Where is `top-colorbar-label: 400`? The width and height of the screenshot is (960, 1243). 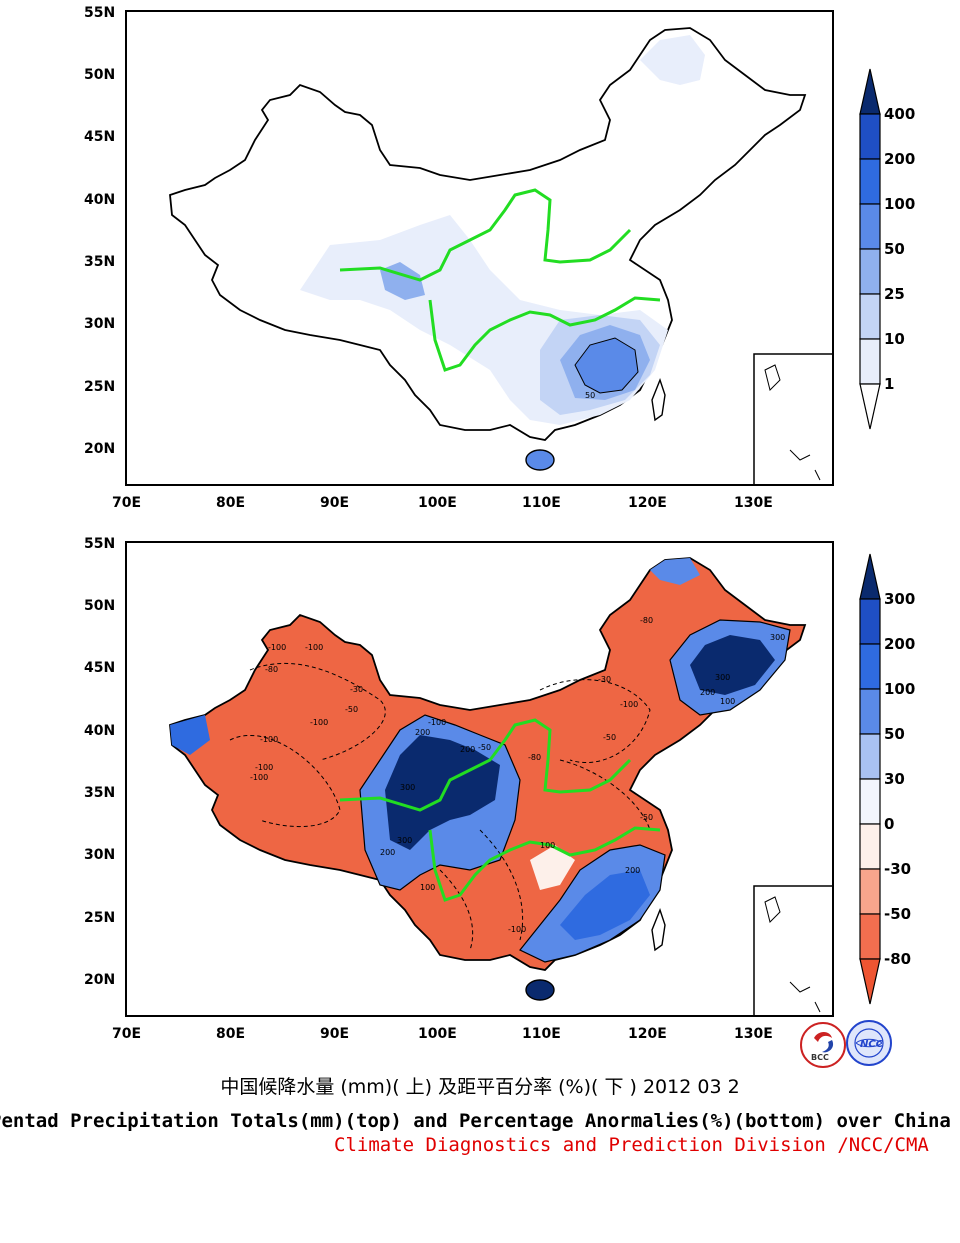
top-colorbar-label: 400 is located at coordinates (899, 114).